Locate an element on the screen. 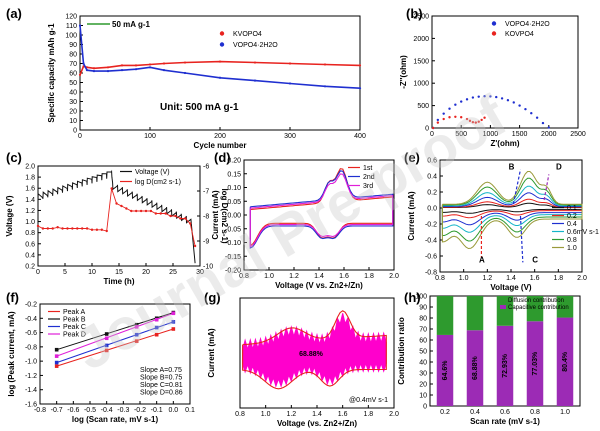  c-x-tick-label: 5 is located at coordinates (65, 272).